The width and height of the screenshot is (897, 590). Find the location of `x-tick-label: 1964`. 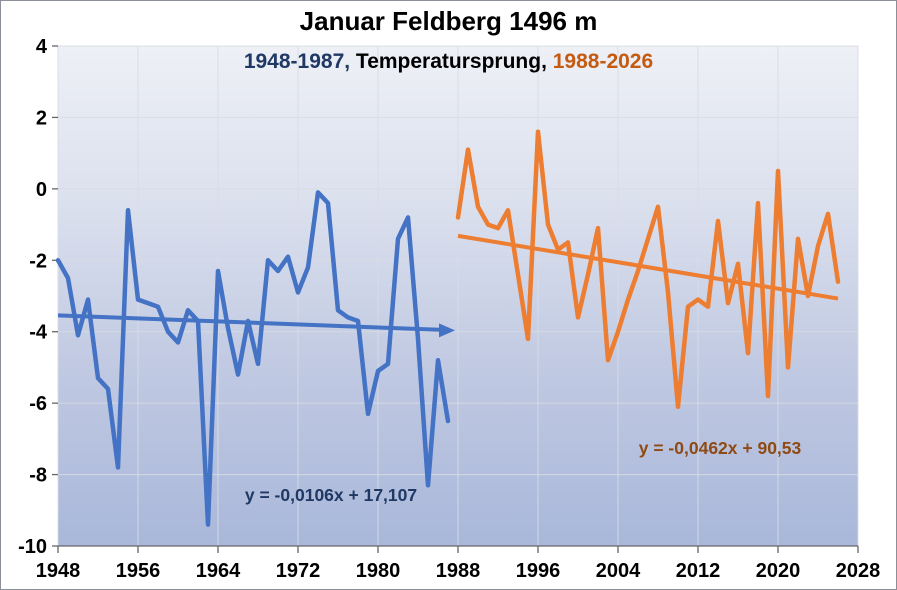

x-tick-label: 1964 is located at coordinates (218, 571).